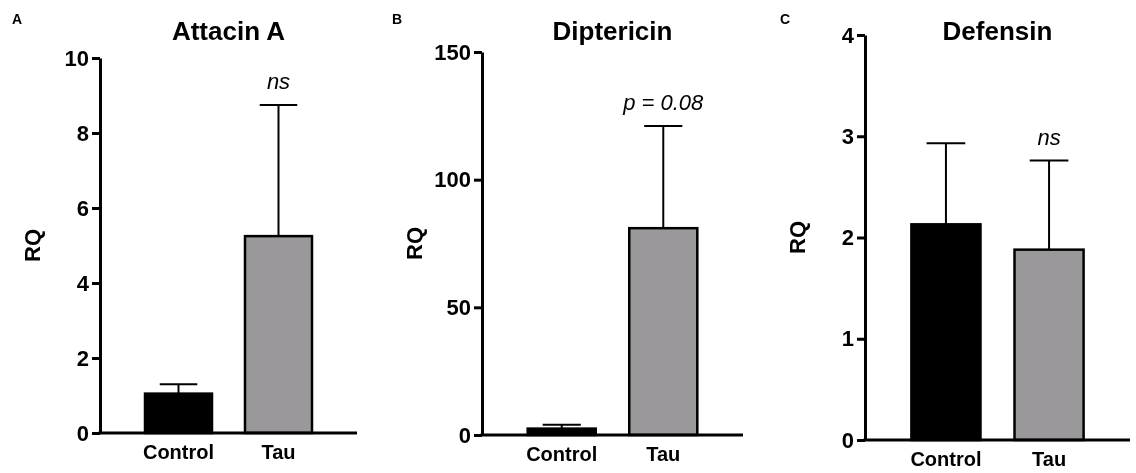 Image resolution: width=1136 pixels, height=473 pixels. What do you see at coordinates (785, 19) in the screenshot?
I see `text: C` at bounding box center [785, 19].